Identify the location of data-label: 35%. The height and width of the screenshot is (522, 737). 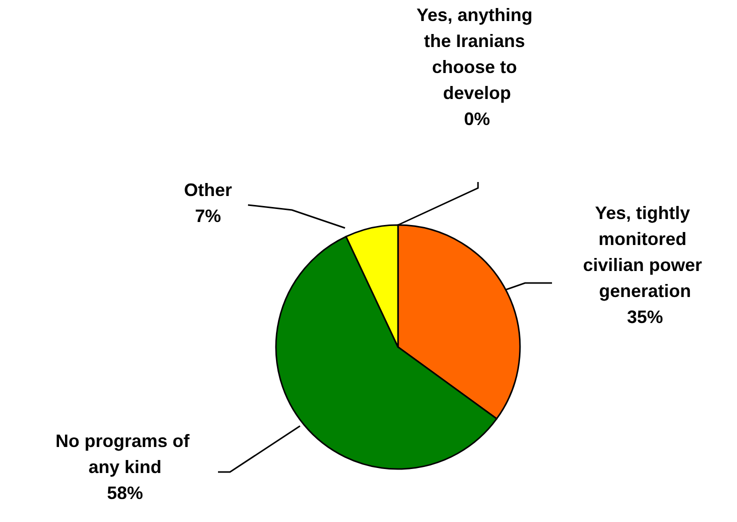
(645, 317).